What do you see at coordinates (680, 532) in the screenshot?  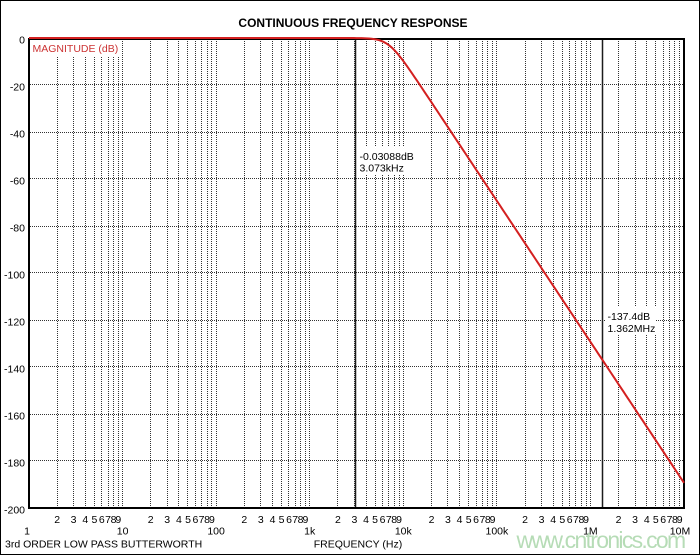 I see `svg-text: 10M` at bounding box center [680, 532].